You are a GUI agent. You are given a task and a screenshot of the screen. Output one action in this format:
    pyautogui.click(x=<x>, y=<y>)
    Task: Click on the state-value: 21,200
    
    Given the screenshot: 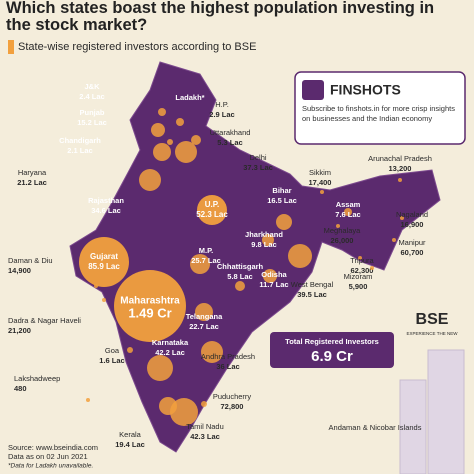 What is the action you would take?
    pyautogui.click(x=19, y=330)
    